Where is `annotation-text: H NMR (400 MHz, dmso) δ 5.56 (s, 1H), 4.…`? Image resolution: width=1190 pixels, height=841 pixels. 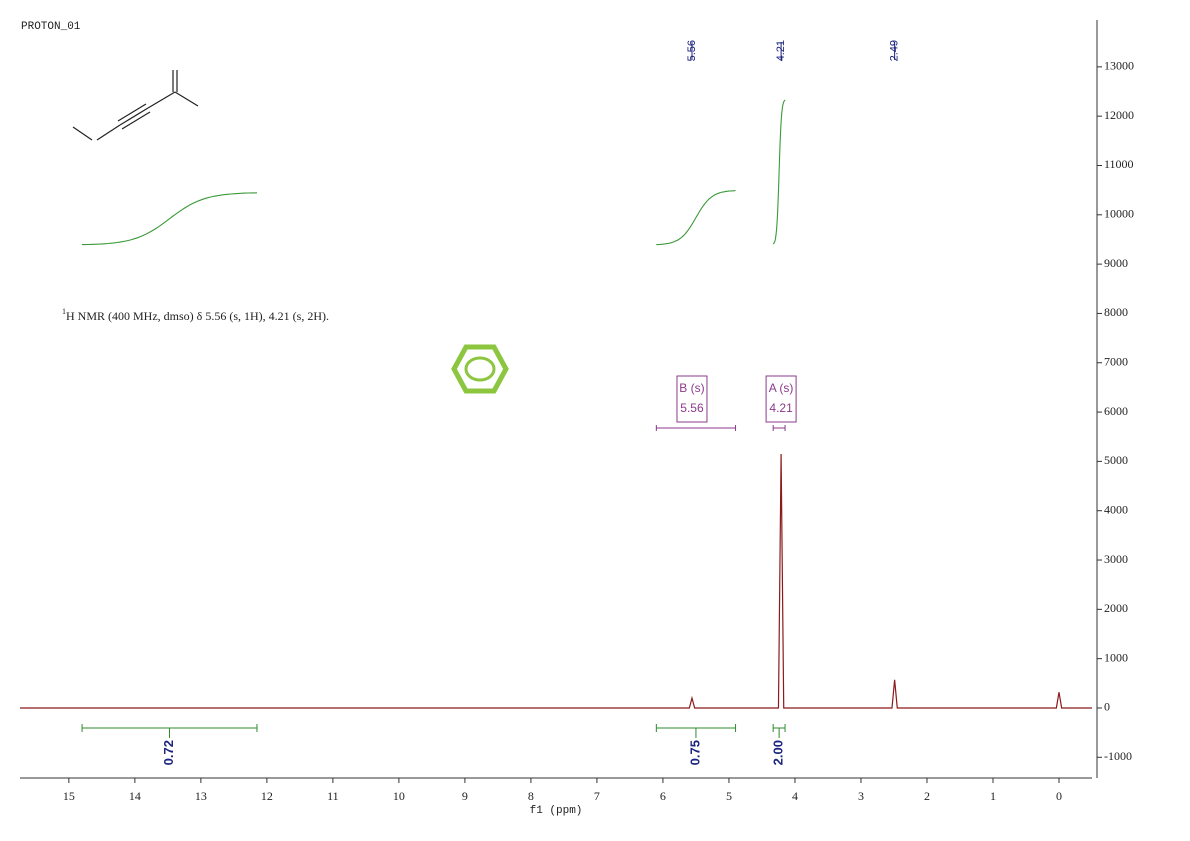
annotation-text: H NMR (400 MHz, dmso) δ 5.56 (s, 1H), 4.… is located at coordinates (197, 316).